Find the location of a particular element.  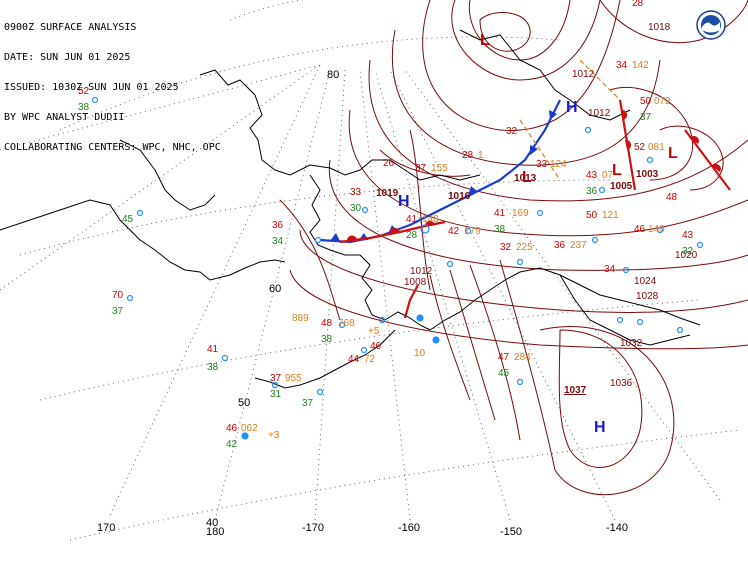

coastline-russia-east is located at coordinates (167, 175).